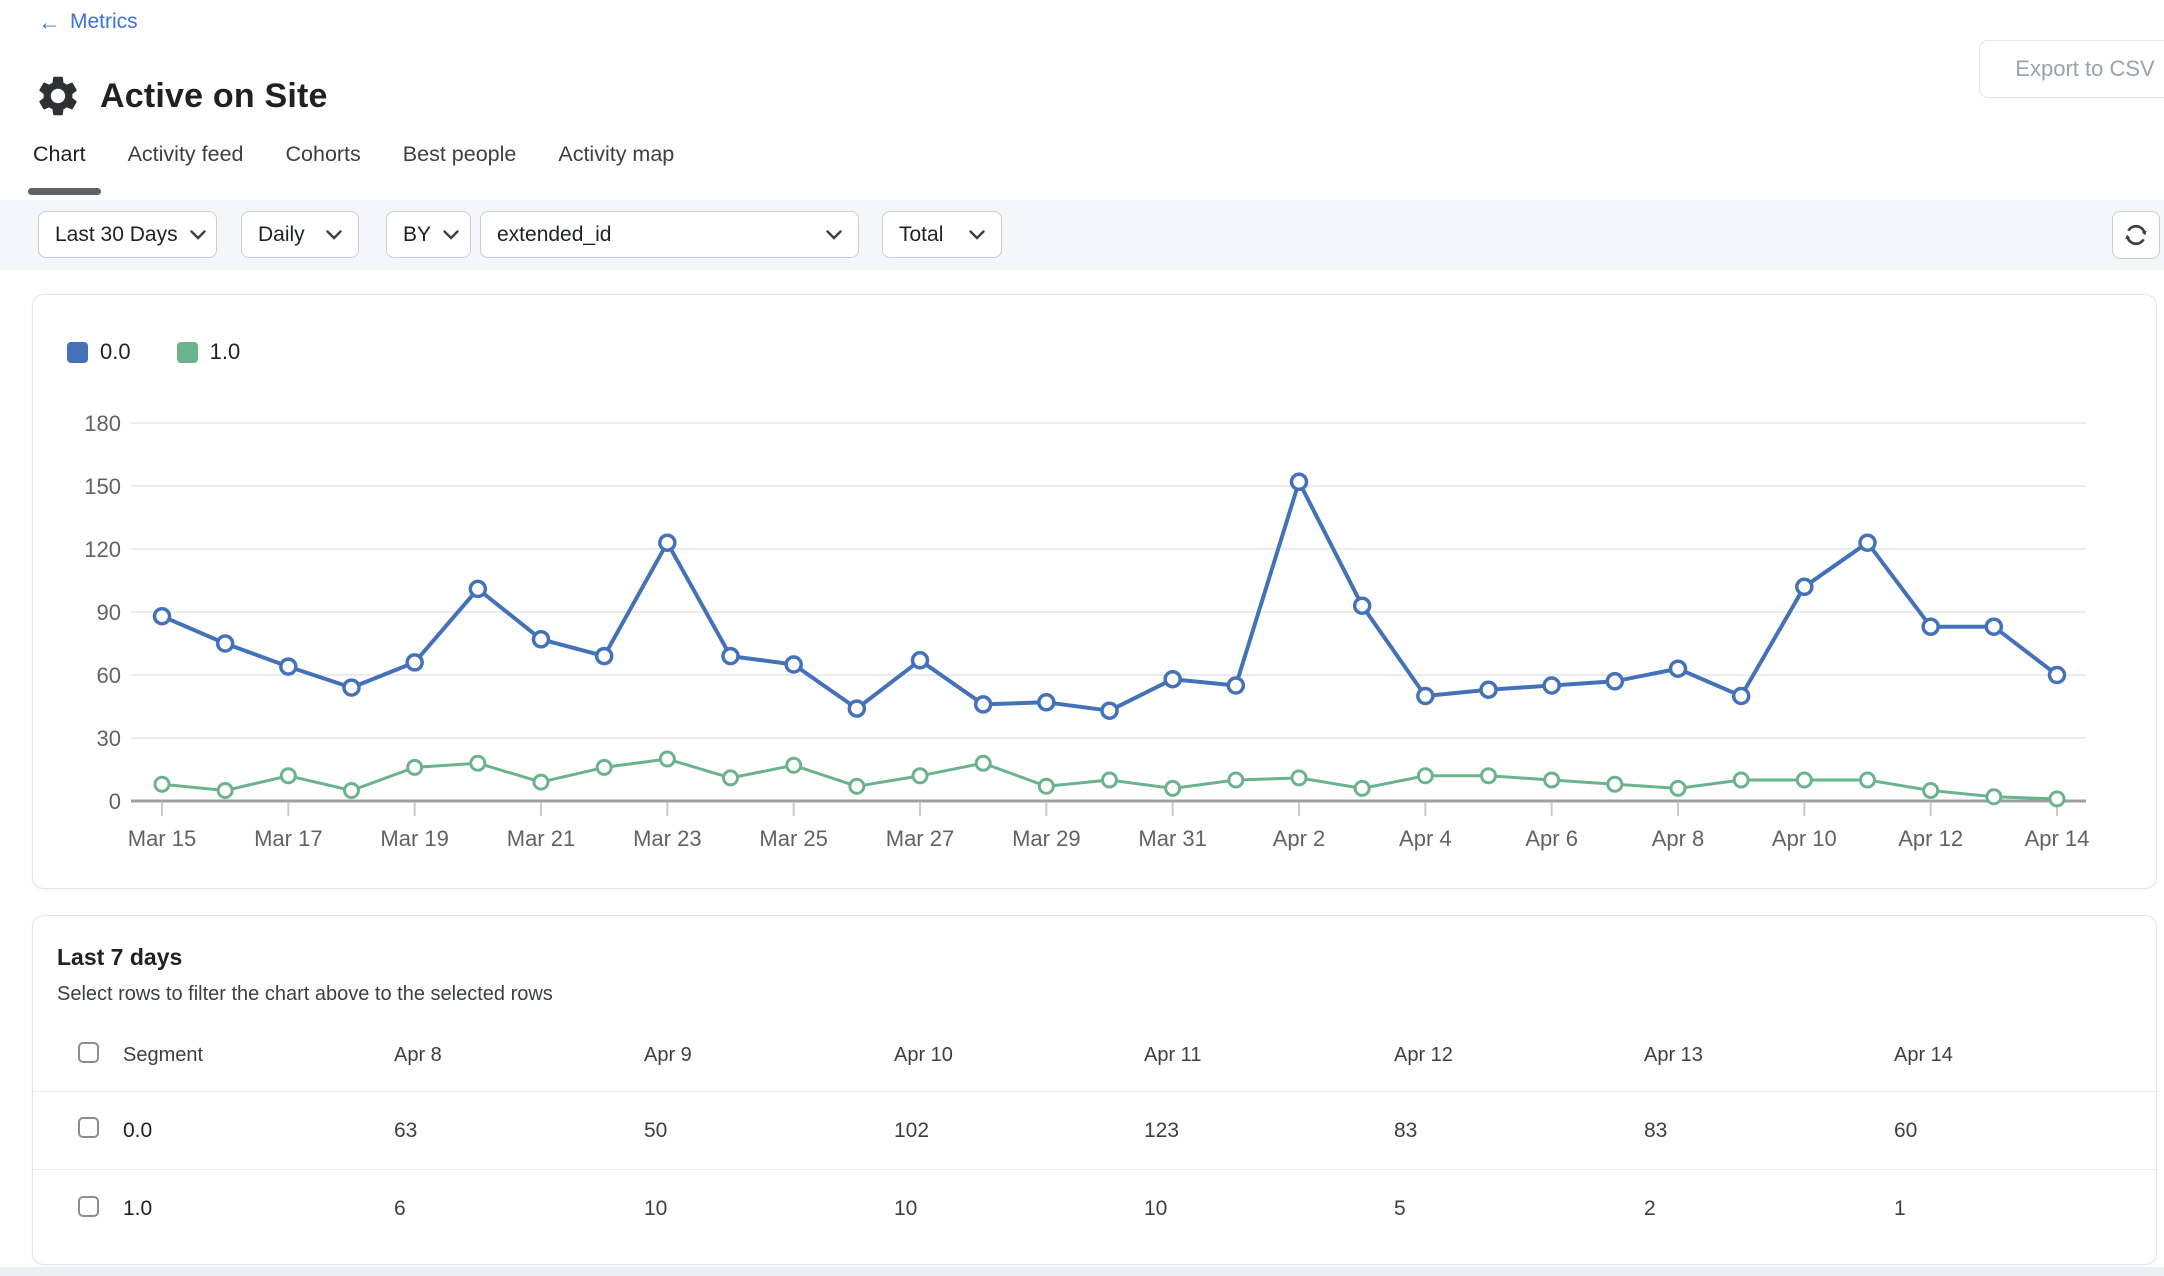 The height and width of the screenshot is (1276, 2164). Describe the element at coordinates (656, 1130) in the screenshot. I see `value-cell: 50` at that location.